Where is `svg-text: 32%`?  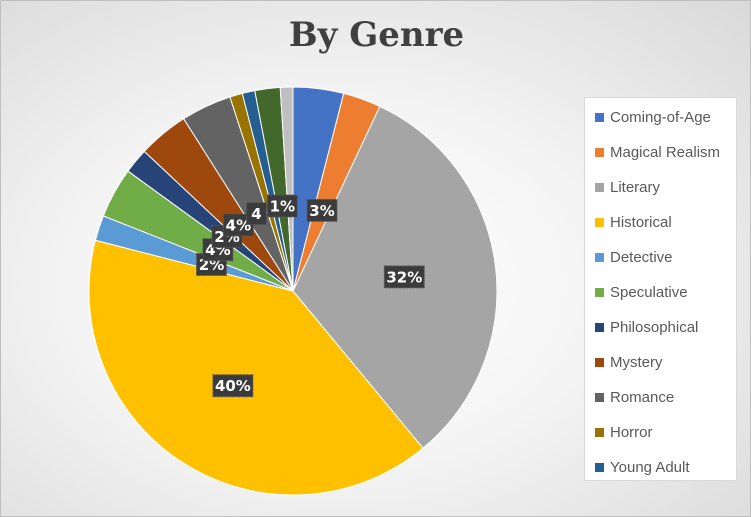
svg-text: 32% is located at coordinates (404, 277).